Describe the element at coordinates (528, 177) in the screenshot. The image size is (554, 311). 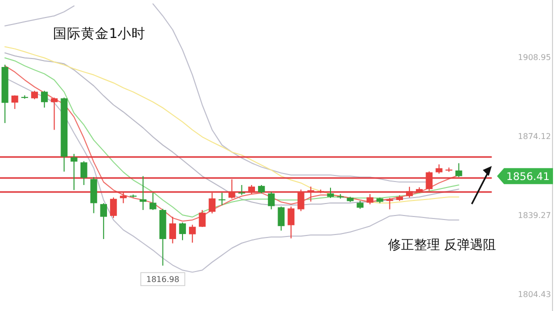
I see `annotation: 1856.41` at that location.